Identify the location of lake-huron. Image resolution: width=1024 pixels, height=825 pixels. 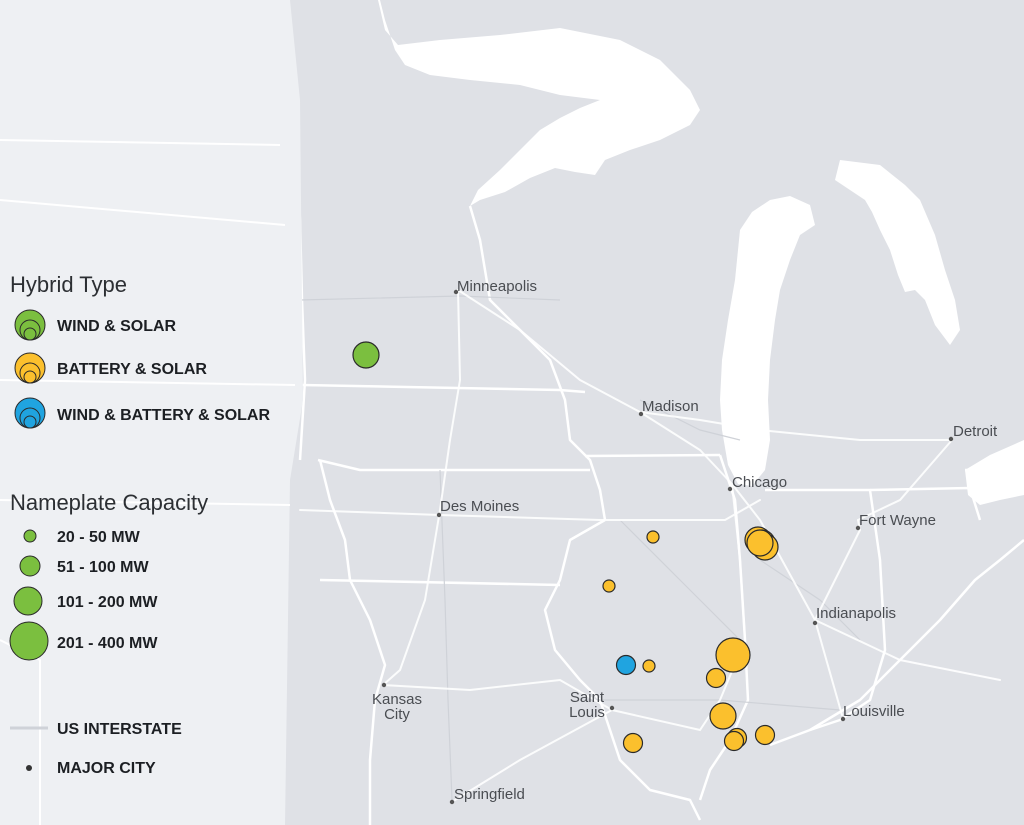
(897, 252).